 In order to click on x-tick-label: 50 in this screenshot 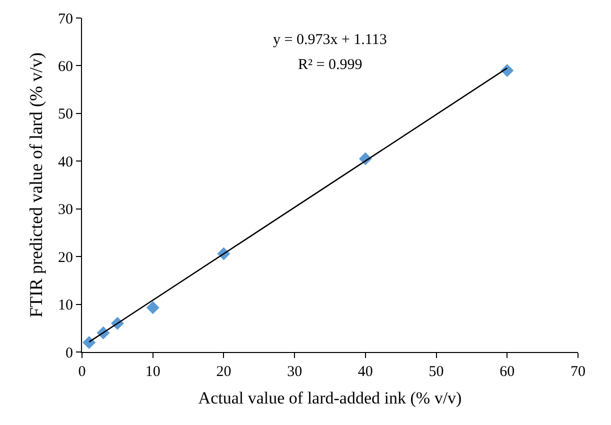, I will do `click(436, 372)`.